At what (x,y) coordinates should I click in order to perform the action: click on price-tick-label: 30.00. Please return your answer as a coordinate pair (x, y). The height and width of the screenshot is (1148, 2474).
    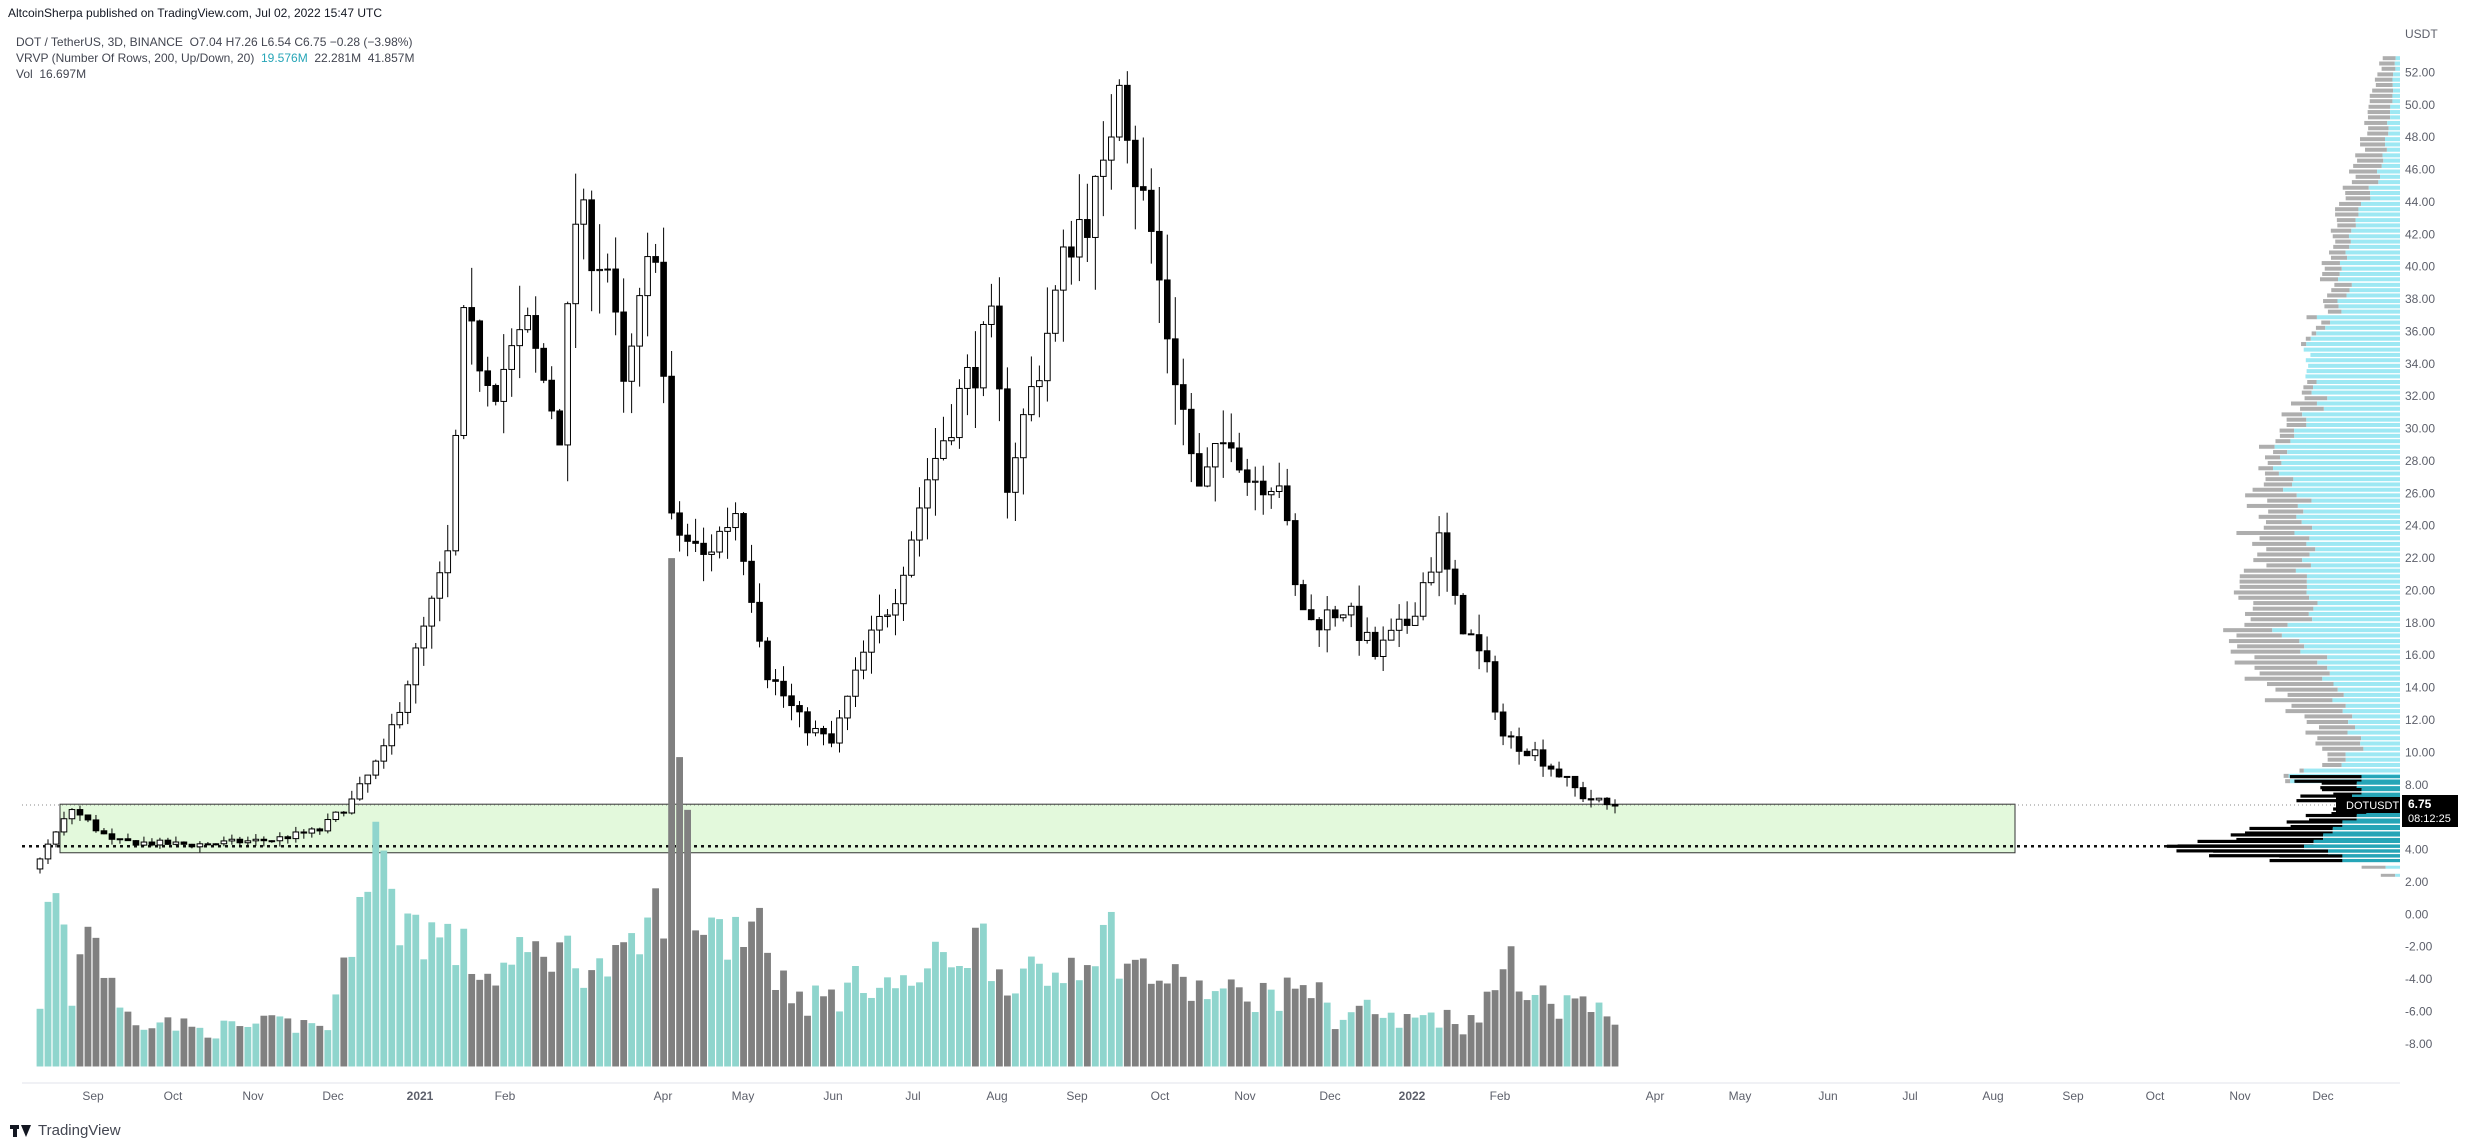
    Looking at the image, I should click on (2420, 429).